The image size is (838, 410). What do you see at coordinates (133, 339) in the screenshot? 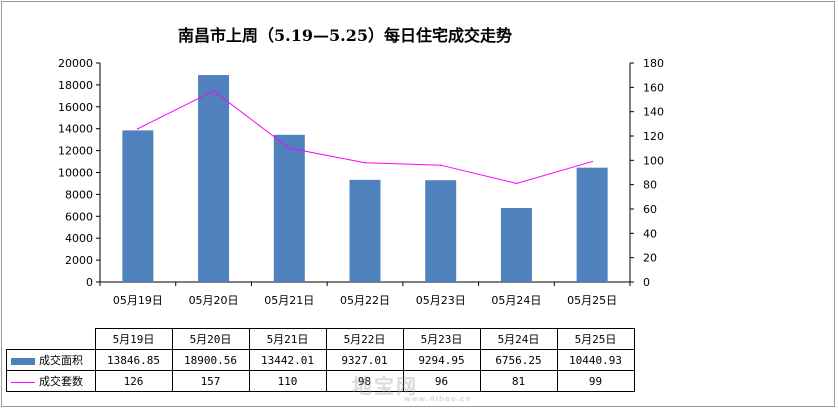
I see `table-col-header: 5月19日` at bounding box center [133, 339].